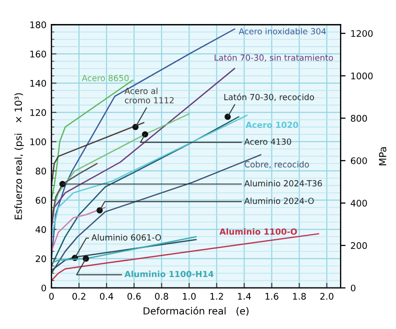 This screenshot has height=329, width=396. I want to click on y2-axis-title: MPa, so click(382, 156).